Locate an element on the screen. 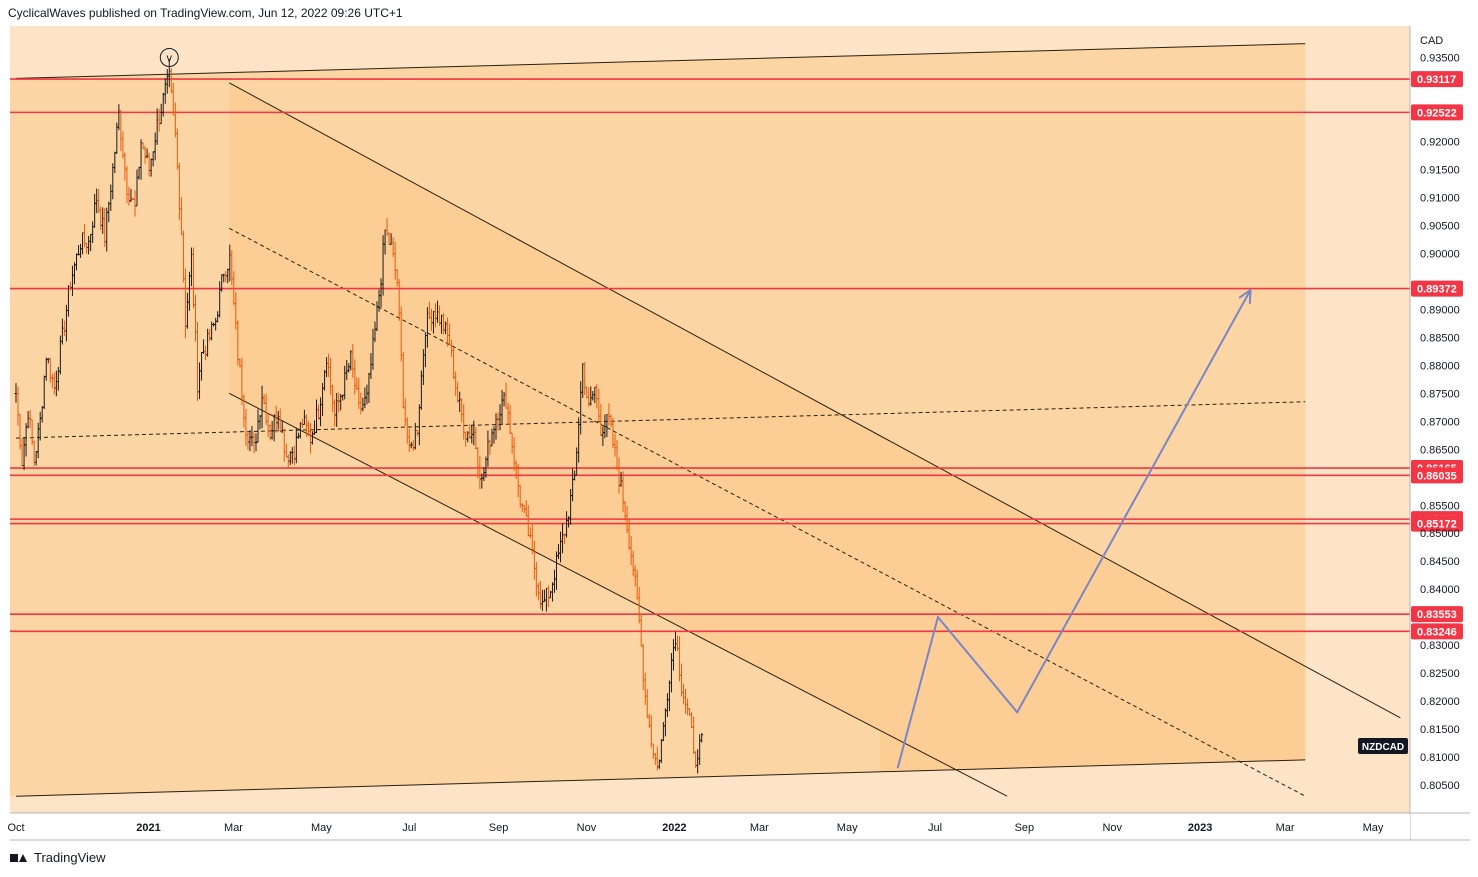  price-tick-label: 0.87000 is located at coordinates (1440, 422).